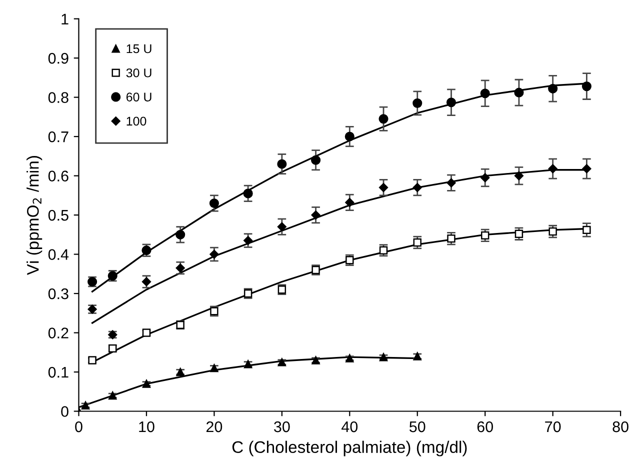  What do you see at coordinates (139, 97) in the screenshot?
I see `legend-label: 60 U` at bounding box center [139, 97].